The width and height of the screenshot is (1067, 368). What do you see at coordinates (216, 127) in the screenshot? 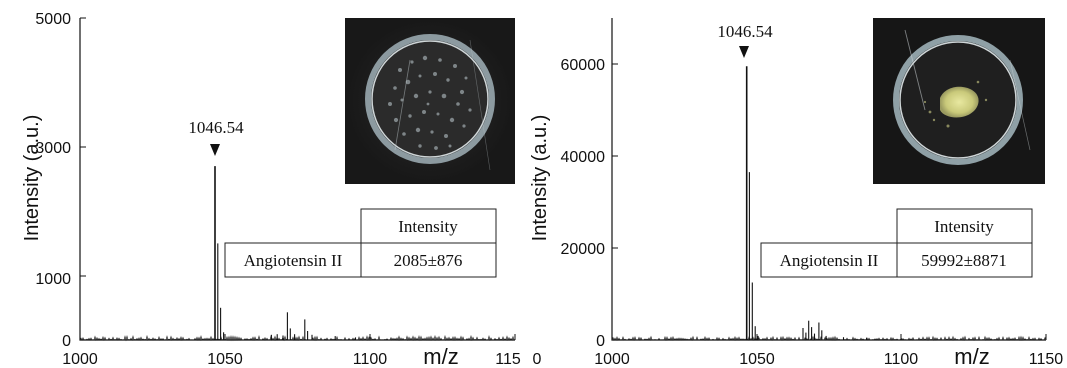
I see `left-peak-label: 1046.54` at bounding box center [216, 127].